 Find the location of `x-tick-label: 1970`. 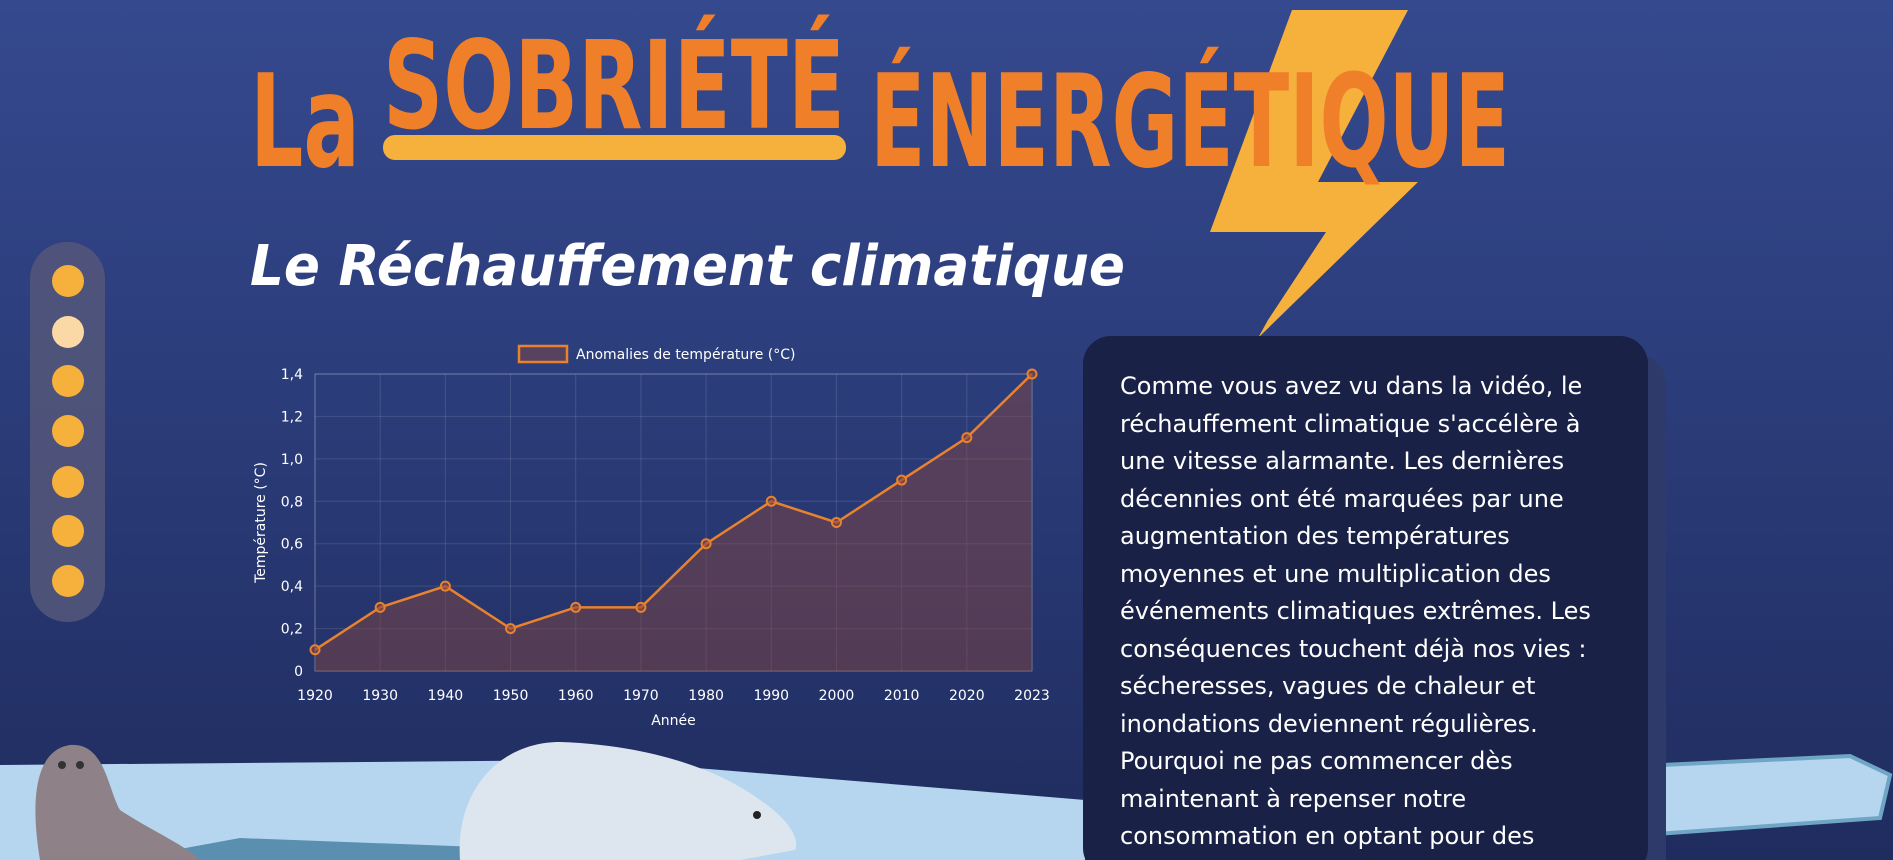

x-tick-label: 1970 is located at coordinates (641, 696).